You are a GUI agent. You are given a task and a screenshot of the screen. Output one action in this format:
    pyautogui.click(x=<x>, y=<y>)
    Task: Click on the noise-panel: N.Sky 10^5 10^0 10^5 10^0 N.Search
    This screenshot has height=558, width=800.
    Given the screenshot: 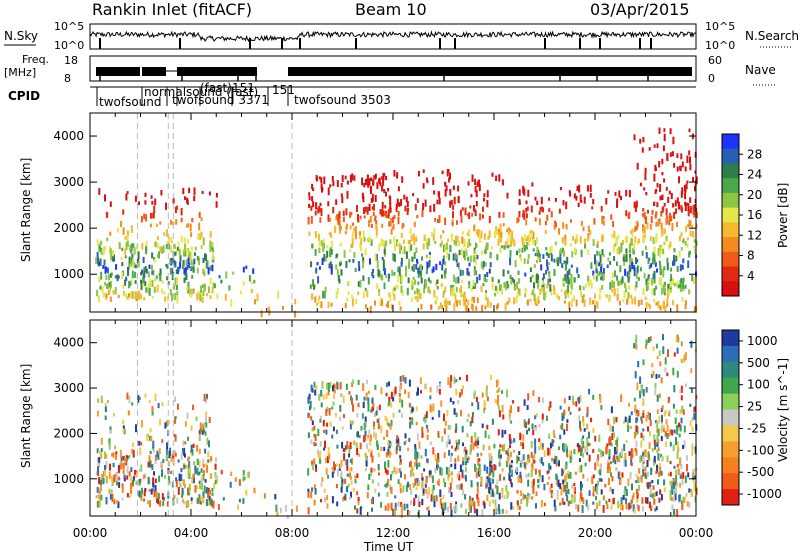 What is the action you would take?
    pyautogui.click(x=401, y=36)
    